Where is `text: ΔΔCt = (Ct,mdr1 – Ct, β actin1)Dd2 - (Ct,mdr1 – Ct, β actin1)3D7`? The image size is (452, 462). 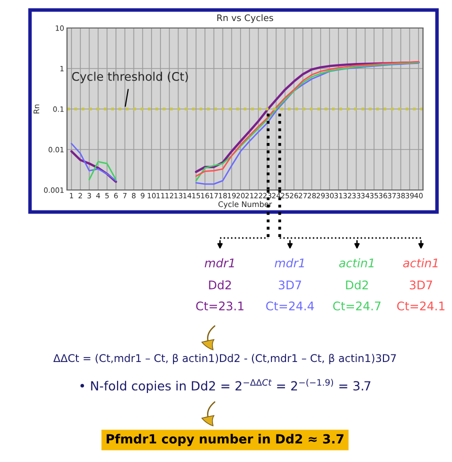
text: ΔΔCt = (Ct,mdr1 – Ct, β actin1)Dd2 - (Ct,mdr1 – Ct, β actin1)3D7 is located at coordinates (224, 359).